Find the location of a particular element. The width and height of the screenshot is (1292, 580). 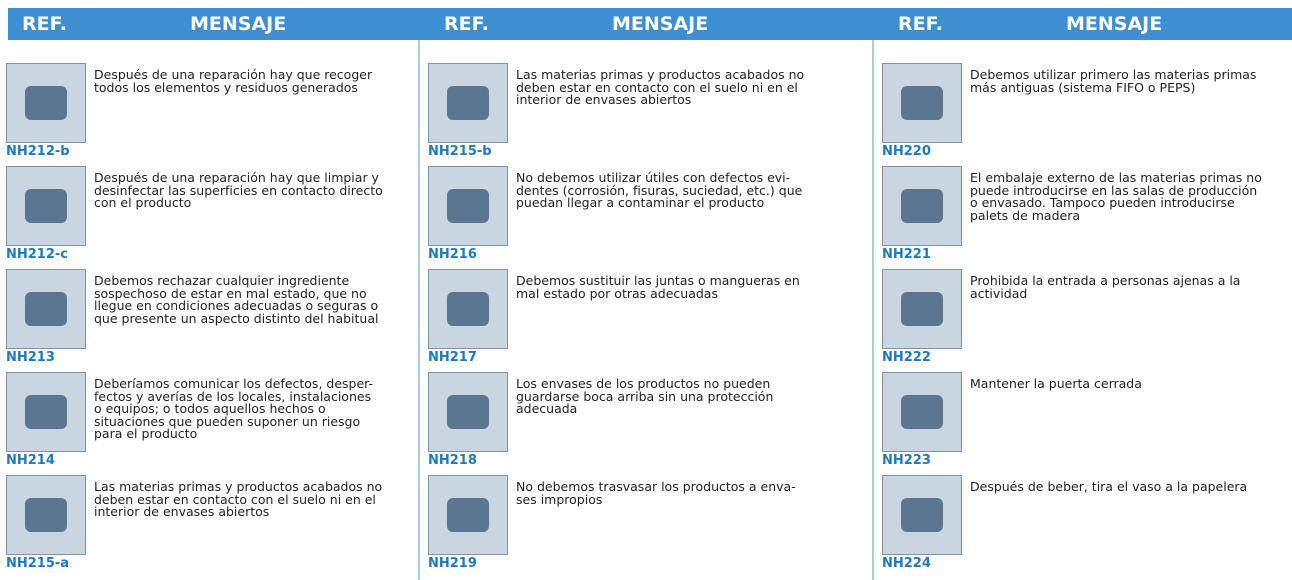

reference-code: NH218 is located at coordinates (452, 460).